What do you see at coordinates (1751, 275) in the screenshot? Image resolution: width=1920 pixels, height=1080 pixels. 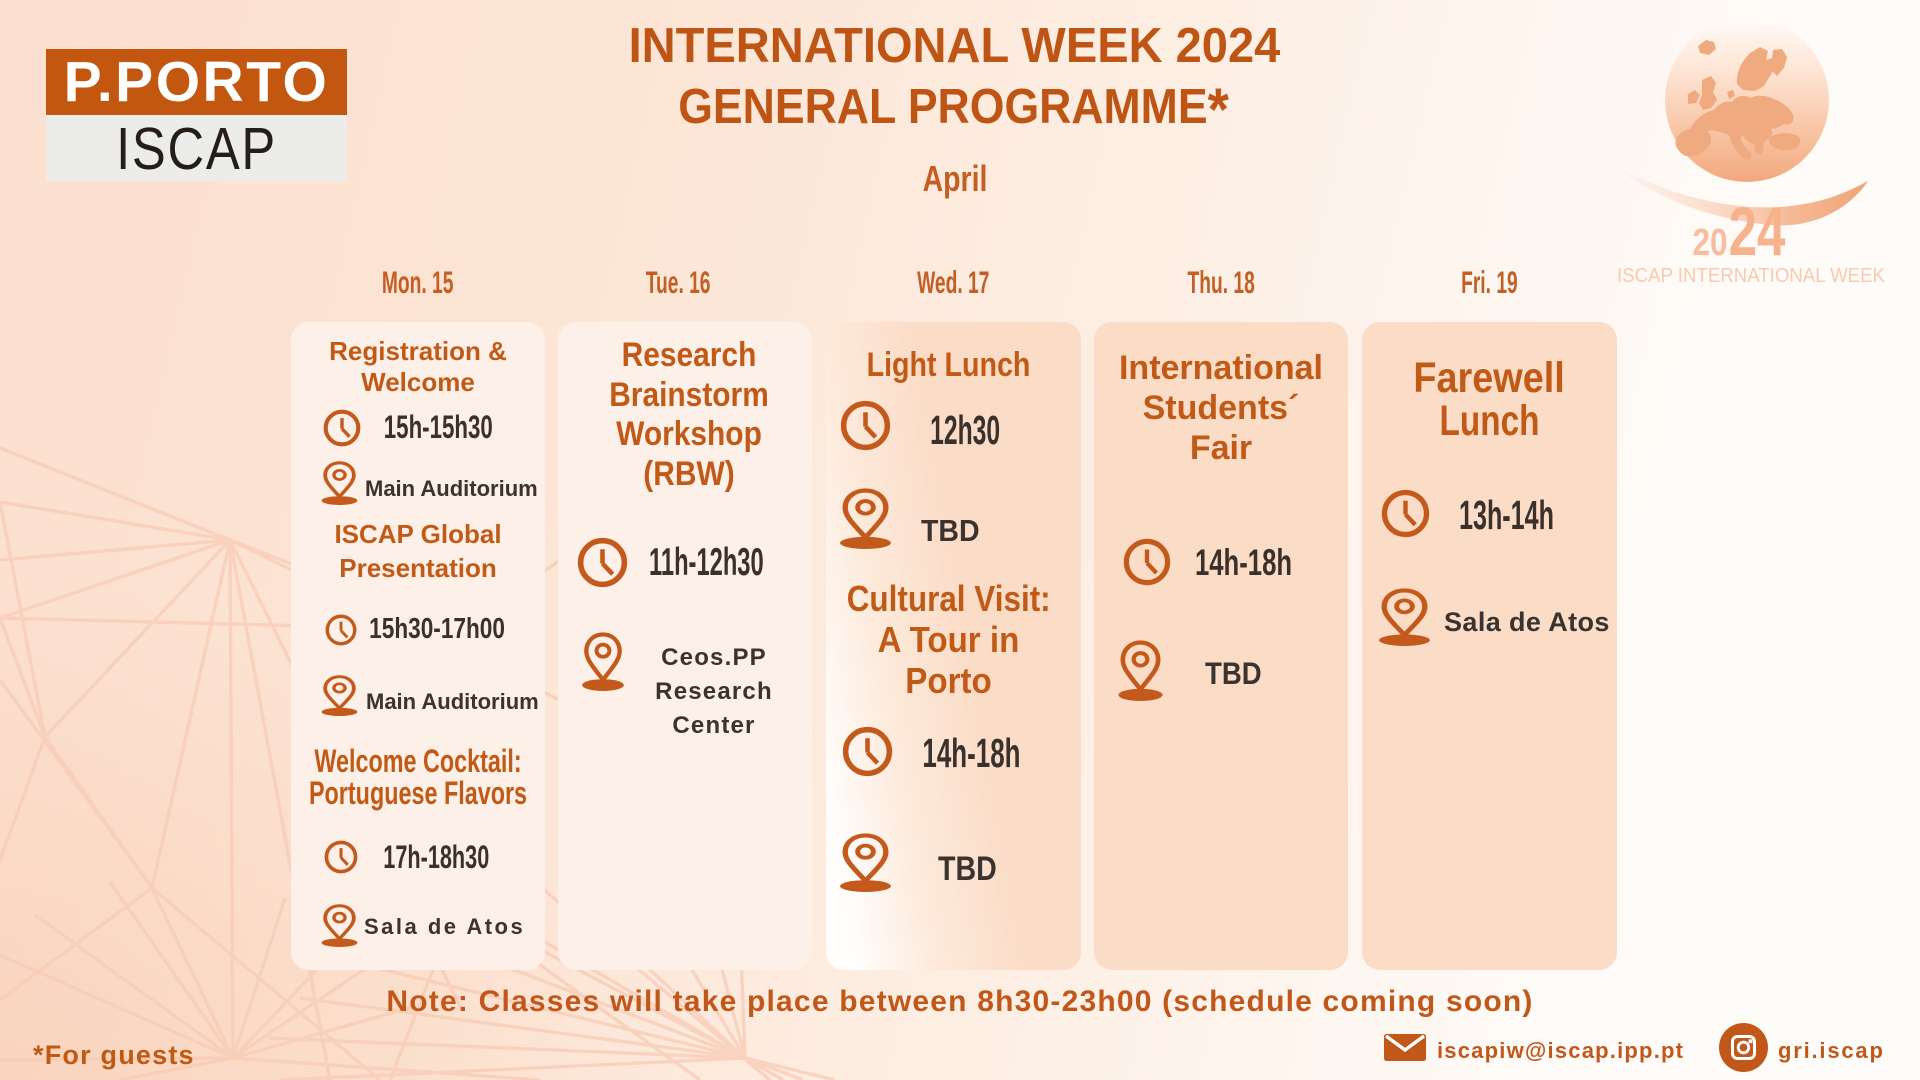 I see `svg-text: ISCAP INTERNATIONAL WEEK` at bounding box center [1751, 275].